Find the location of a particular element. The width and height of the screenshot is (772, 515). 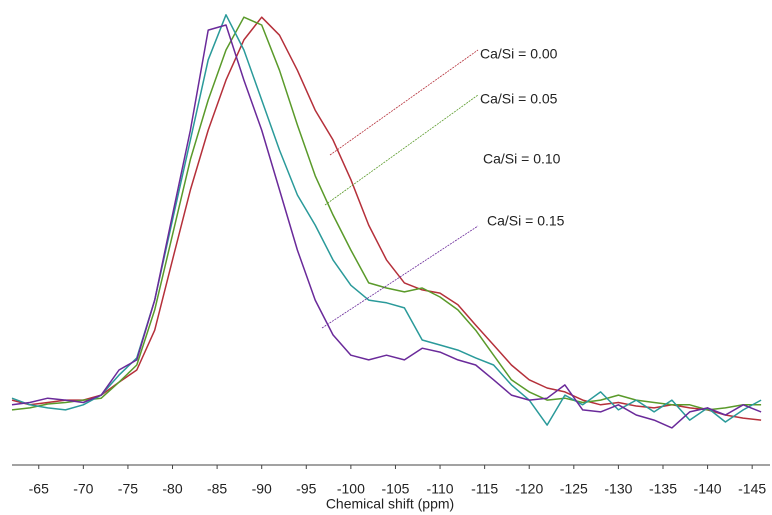

x-tick-label: -75 is located at coordinates (128, 489).